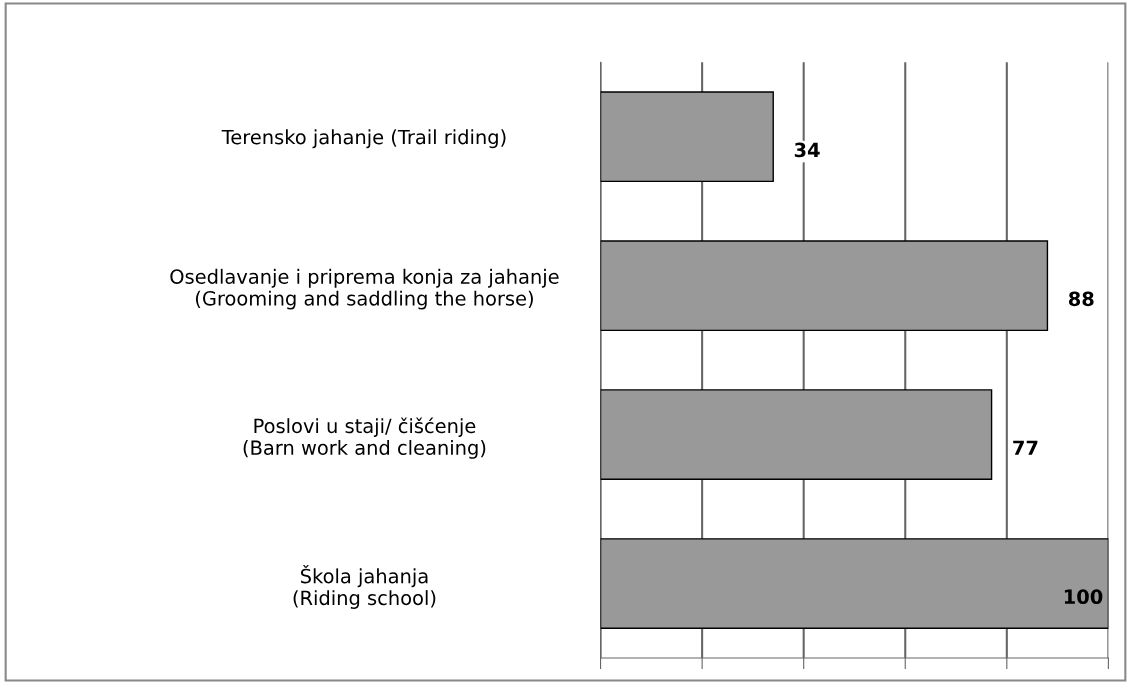 The image size is (1131, 684). Describe the element at coordinates (364, 438) in the screenshot. I see `y-tick-label: Poslovi u staji/ čišćenje (Barn work and cleaning)` at that location.